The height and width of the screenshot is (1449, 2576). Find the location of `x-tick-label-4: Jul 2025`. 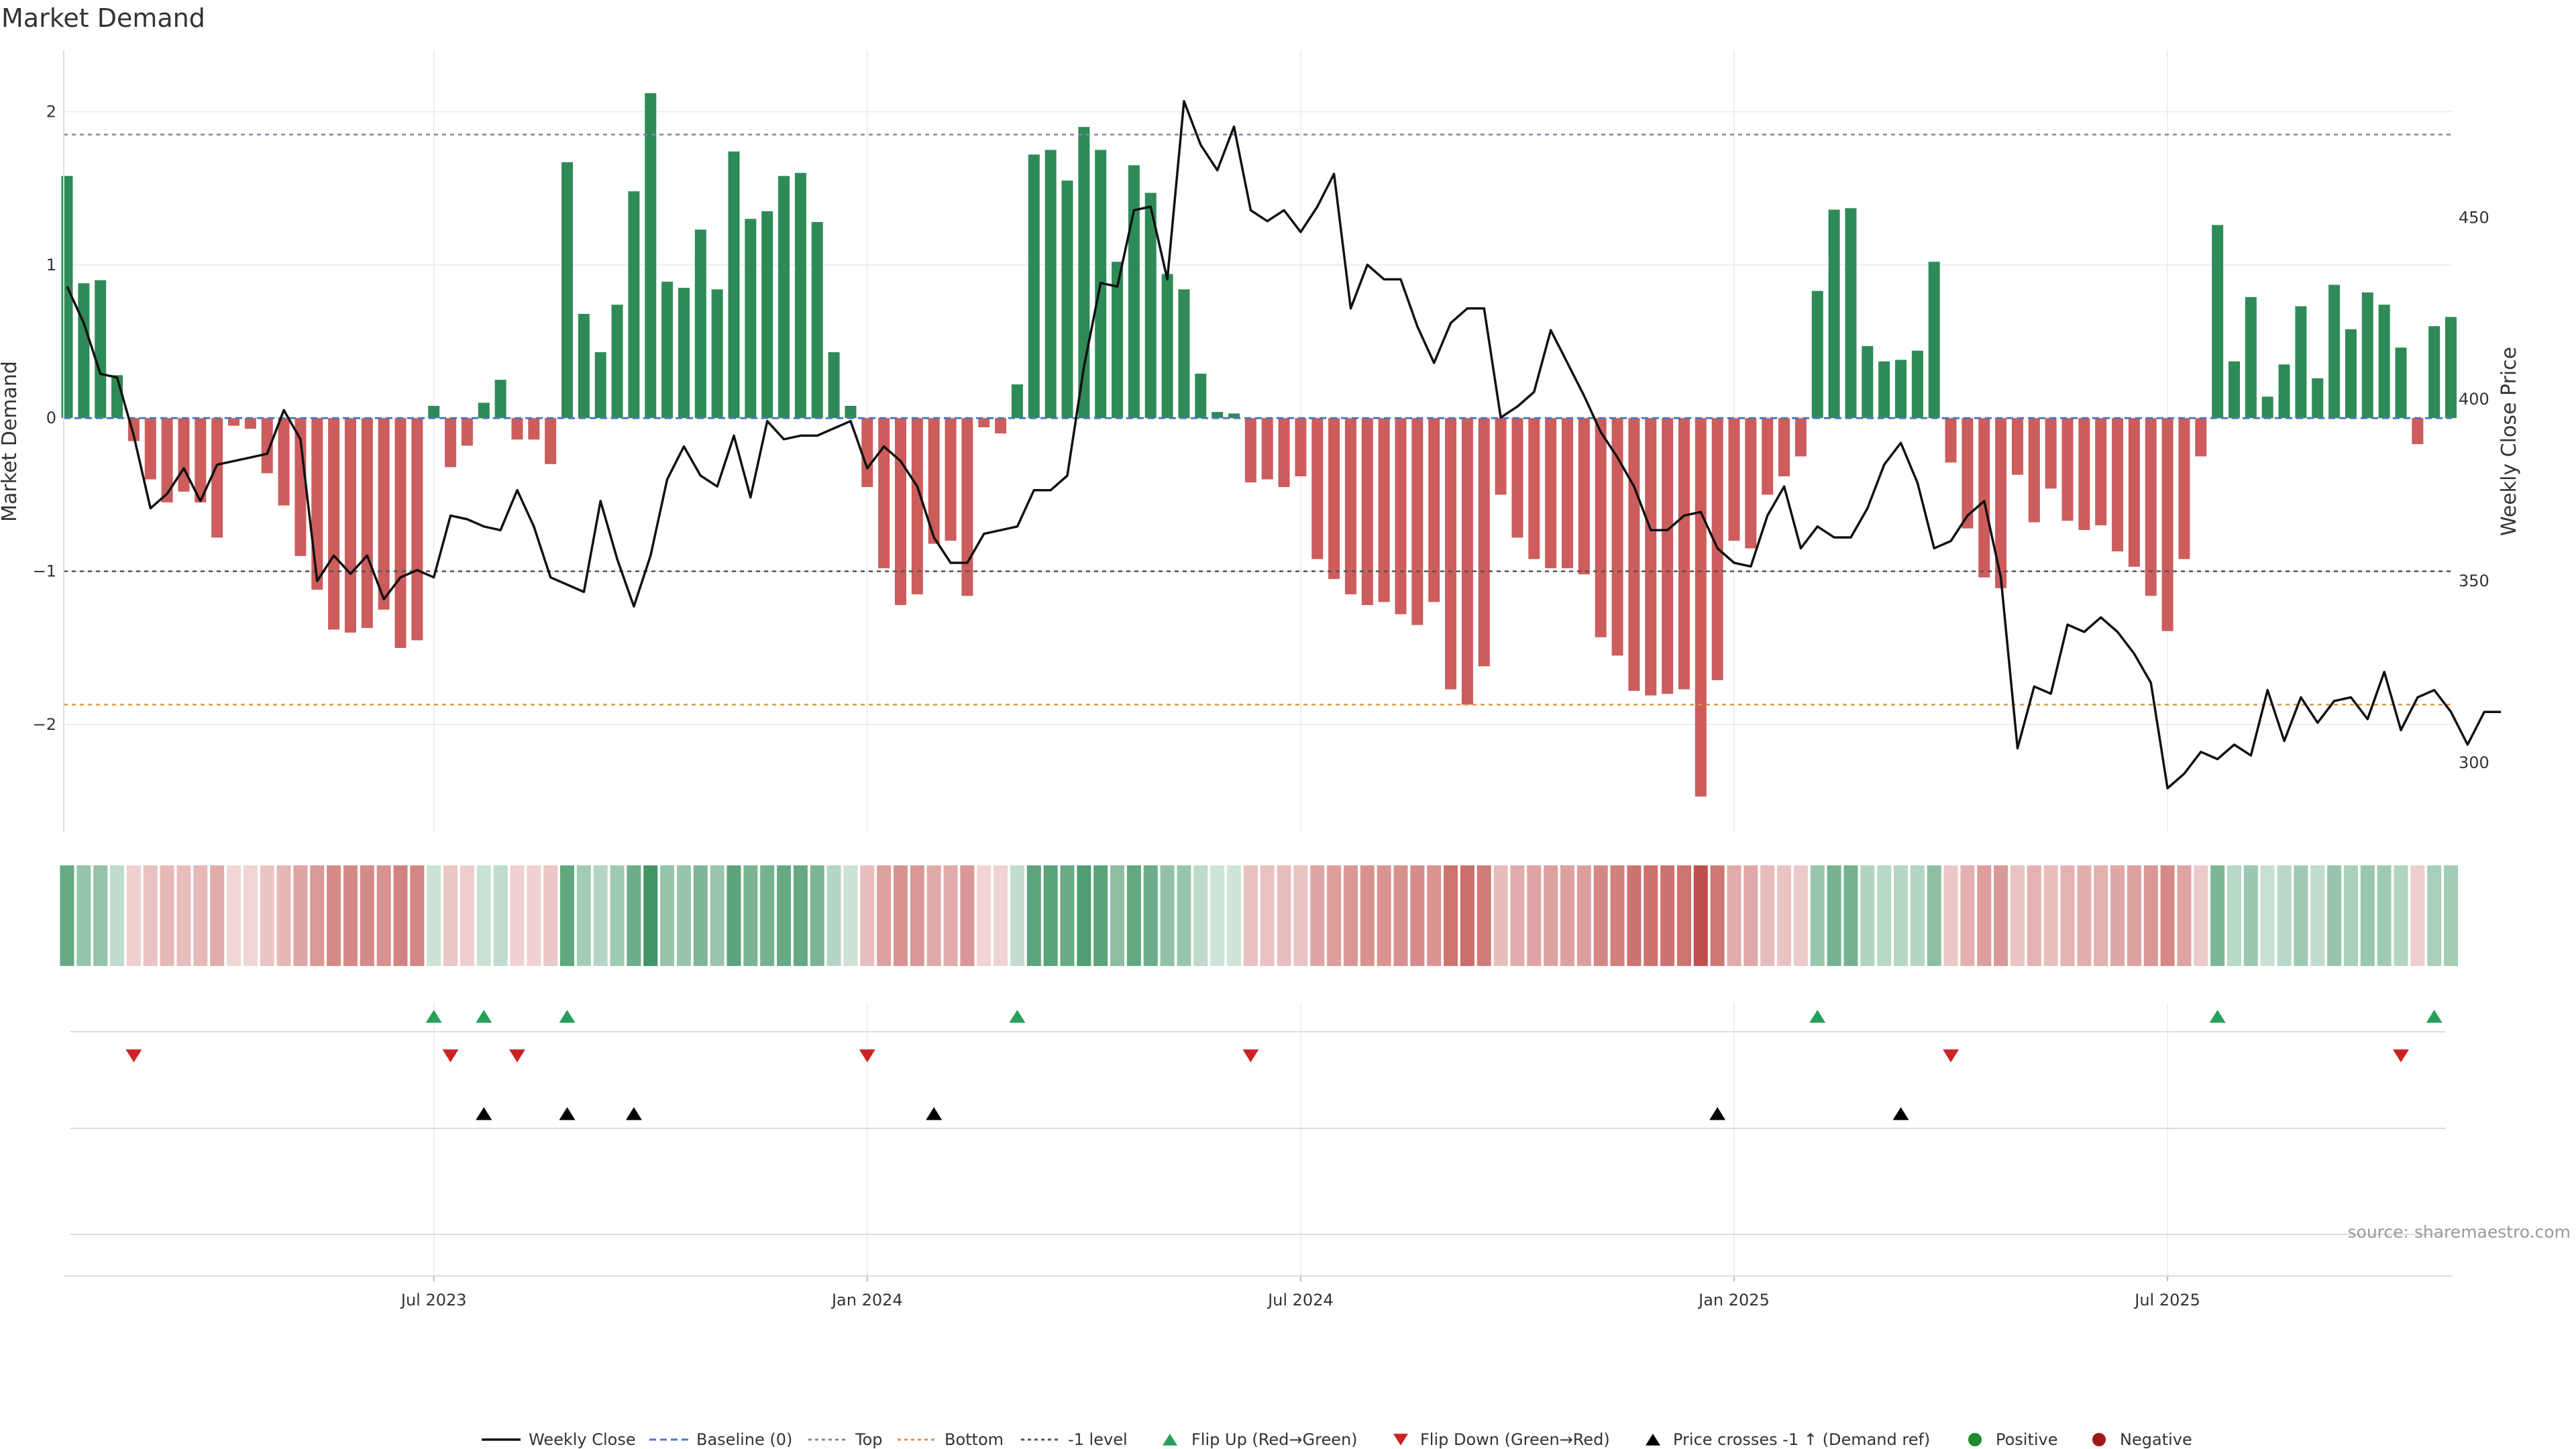

x-tick-label-4: Jul 2025 is located at coordinates (2166, 1300).